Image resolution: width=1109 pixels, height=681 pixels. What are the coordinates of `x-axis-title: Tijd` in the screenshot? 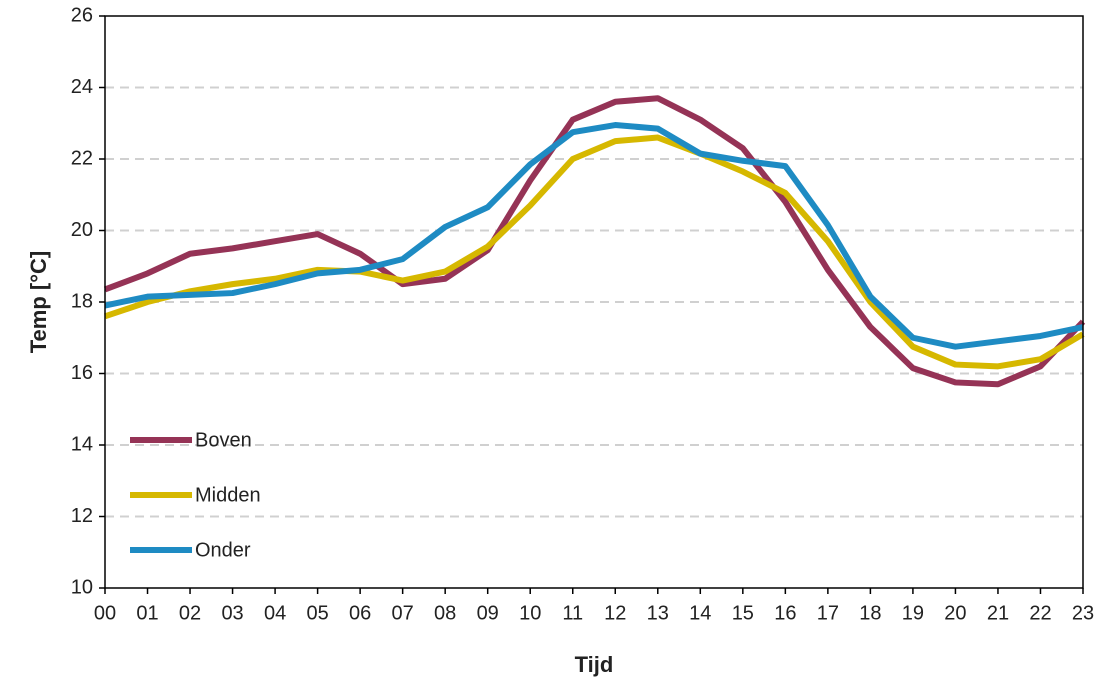 It's located at (594, 664).